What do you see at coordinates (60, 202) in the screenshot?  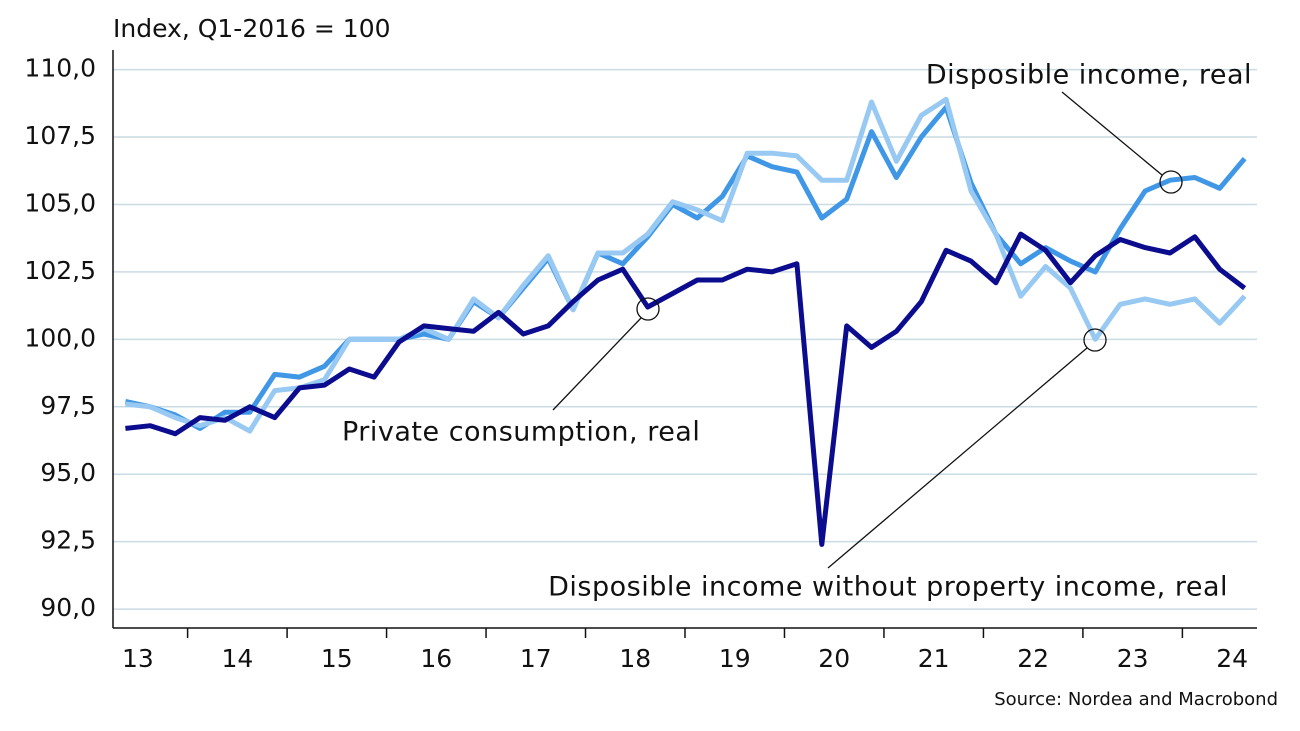 I see `y-tick-label: 105,0` at bounding box center [60, 202].